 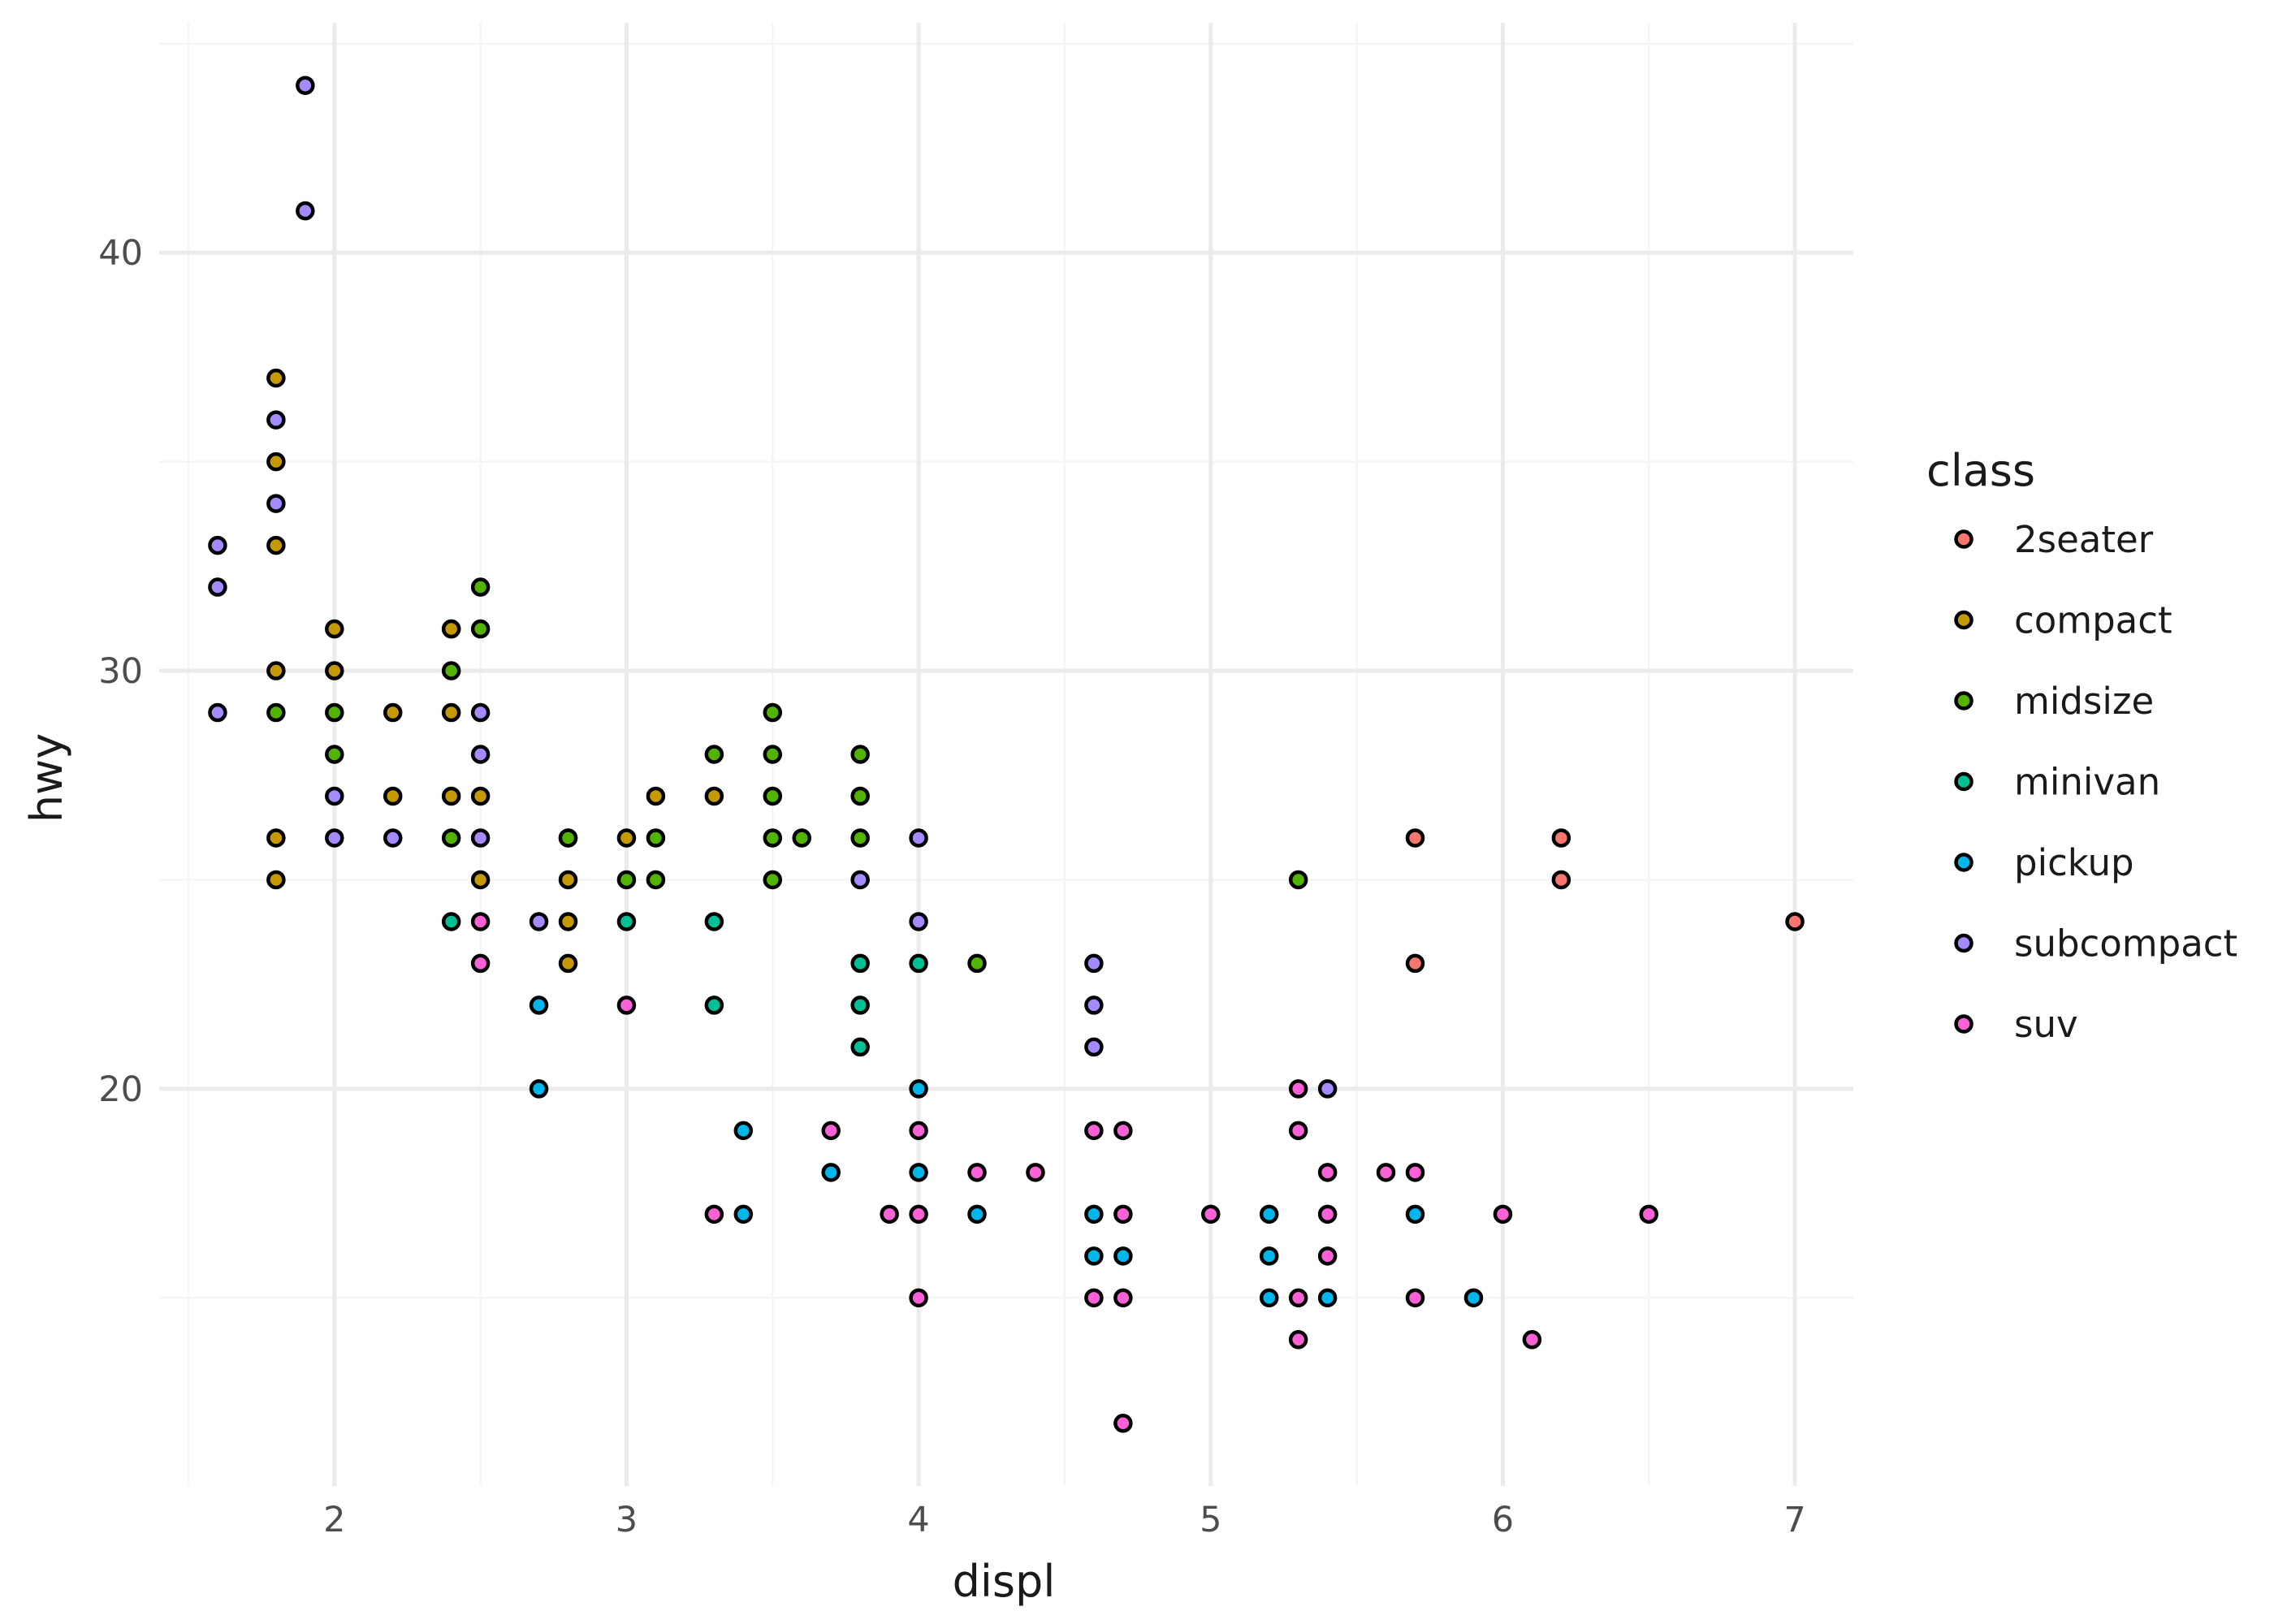 I want to click on x-axis-ticks: 2 3 4 5 6 7, so click(x=1064, y=1520).